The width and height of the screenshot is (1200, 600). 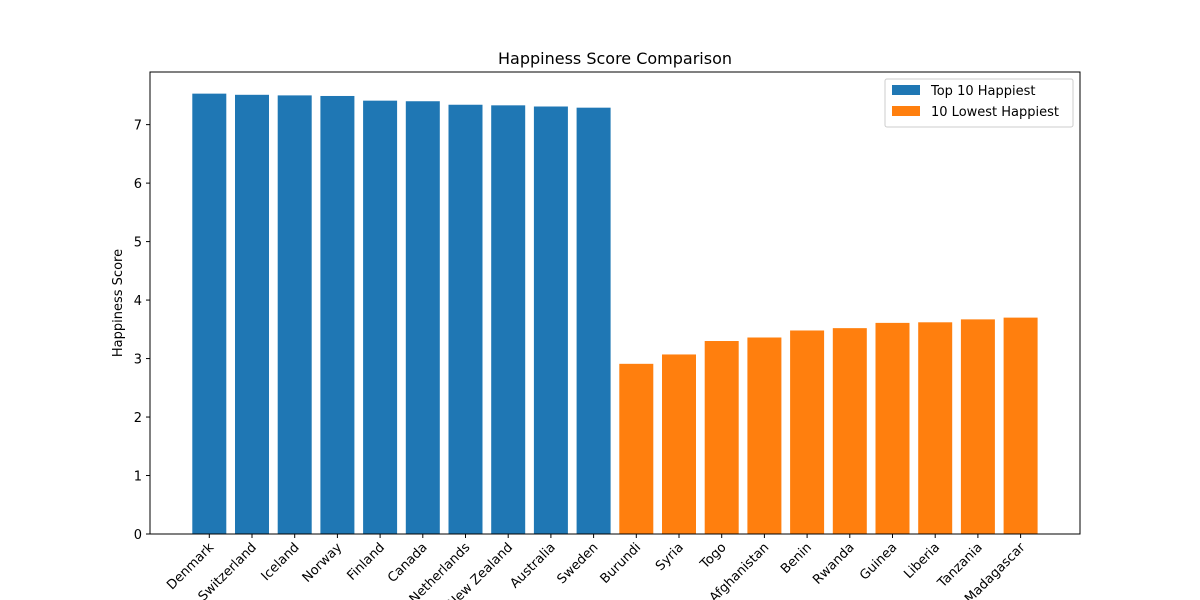 What do you see at coordinates (138, 243) in the screenshot?
I see `y-tick-label: 5` at bounding box center [138, 243].